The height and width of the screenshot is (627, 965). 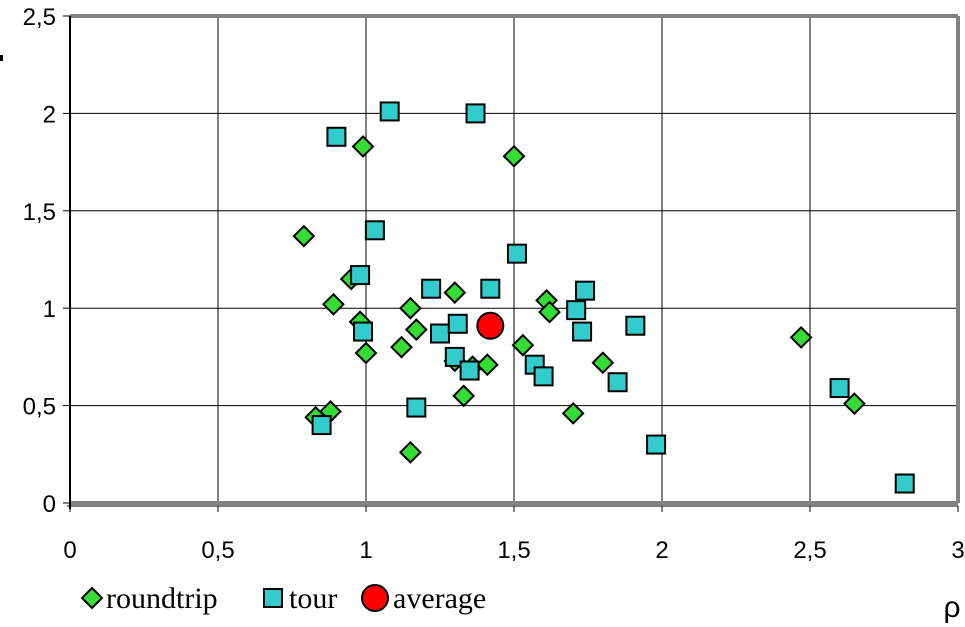 What do you see at coordinates (49, 504) in the screenshot?
I see `y-tick-label: 0` at bounding box center [49, 504].